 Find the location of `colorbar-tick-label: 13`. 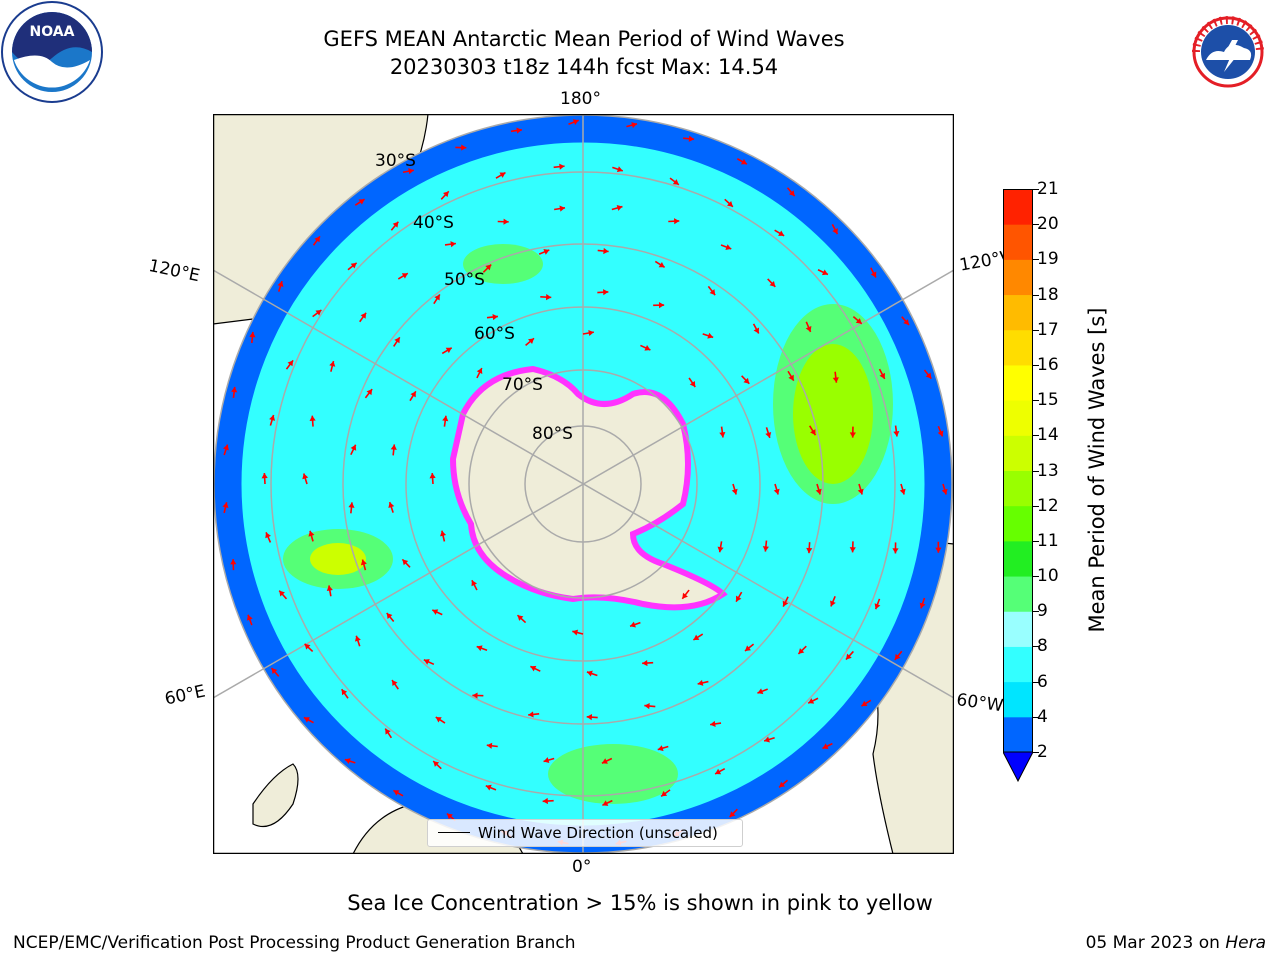

colorbar-tick-label: 13 is located at coordinates (1046, 470).